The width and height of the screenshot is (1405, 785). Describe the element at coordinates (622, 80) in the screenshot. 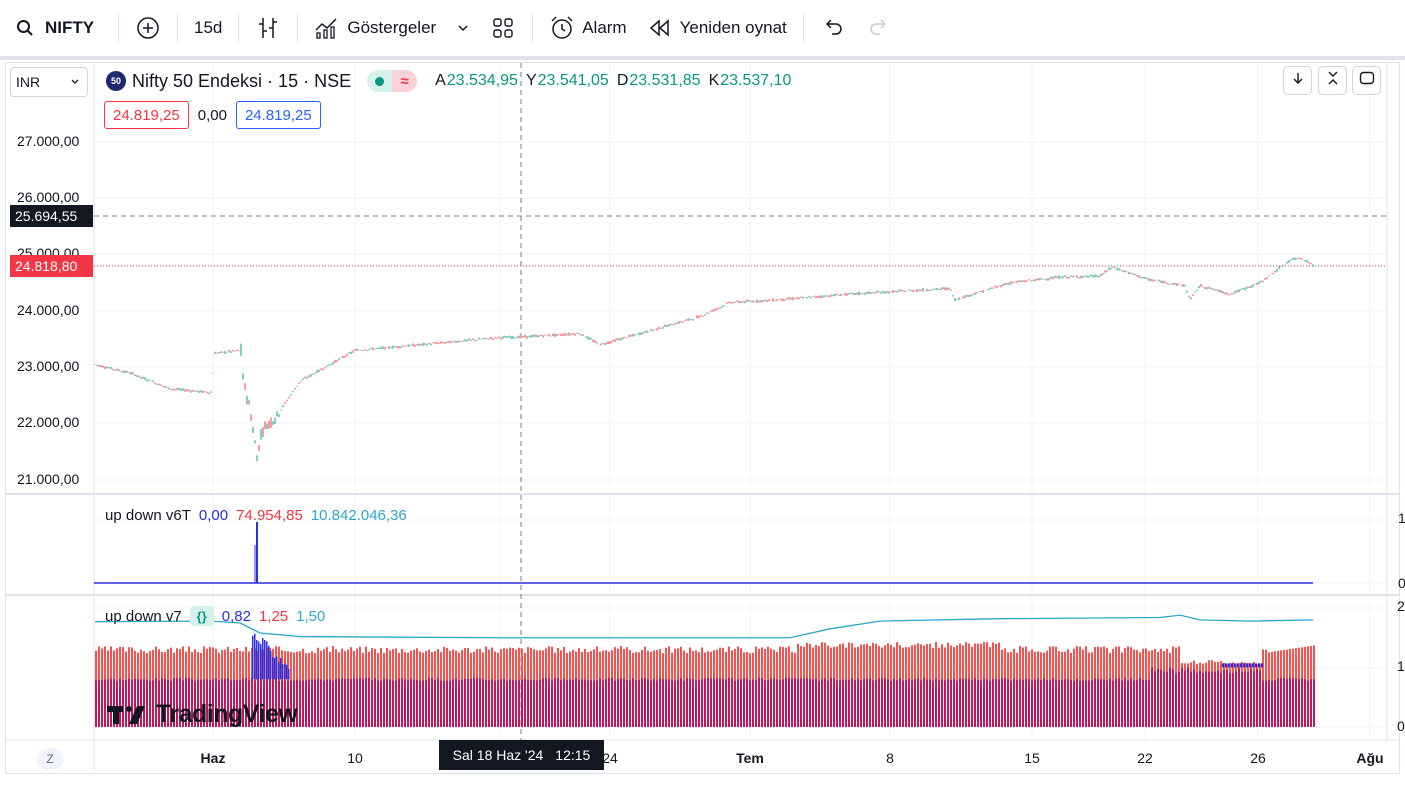

I see `ohlc-key: D` at that location.